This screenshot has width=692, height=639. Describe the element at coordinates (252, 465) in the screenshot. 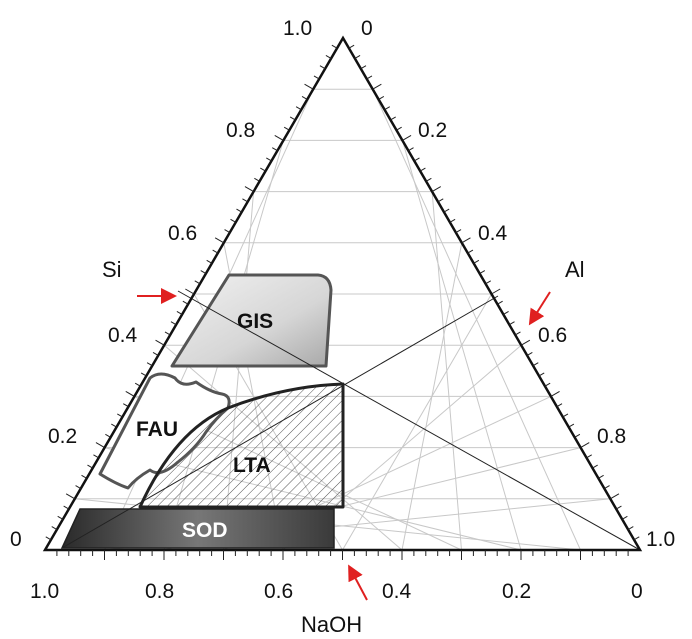

I see `region-label-lta: LTA` at that location.